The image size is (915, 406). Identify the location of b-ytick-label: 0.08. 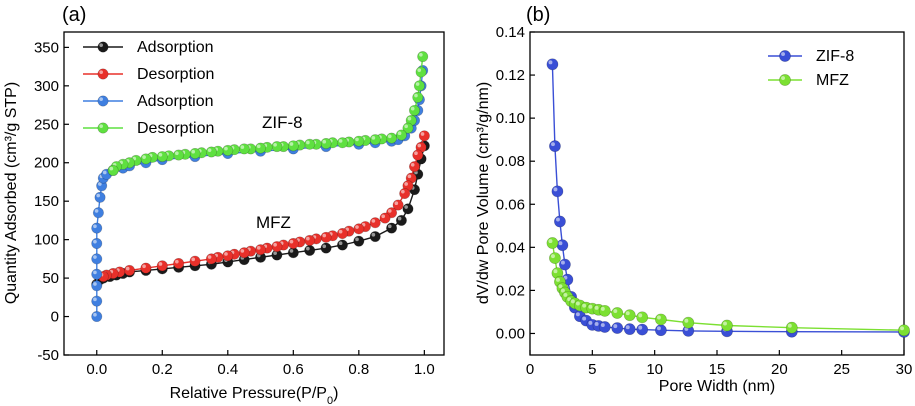
(510, 161).